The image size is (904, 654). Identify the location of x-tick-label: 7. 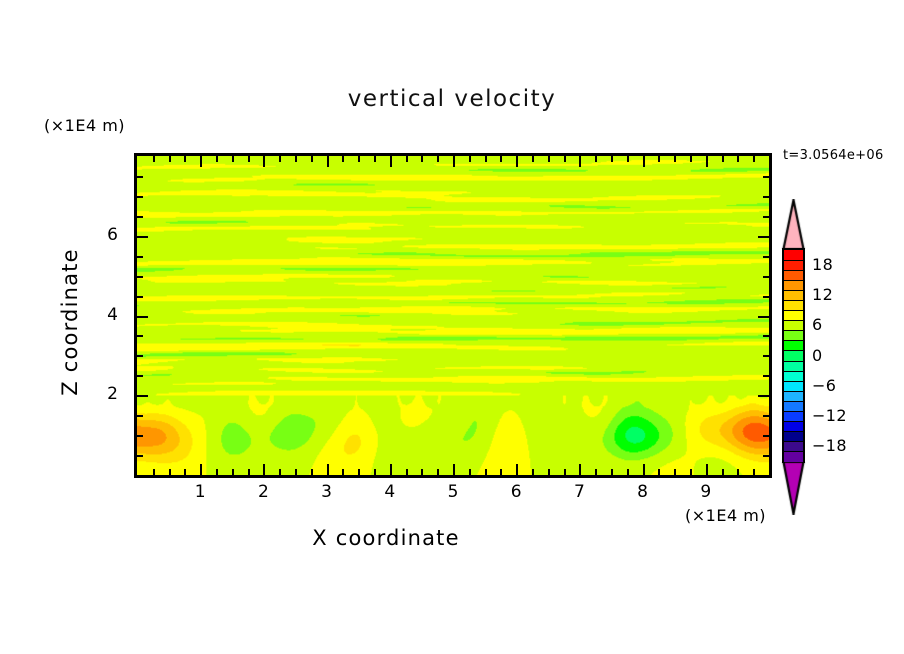
(579, 492).